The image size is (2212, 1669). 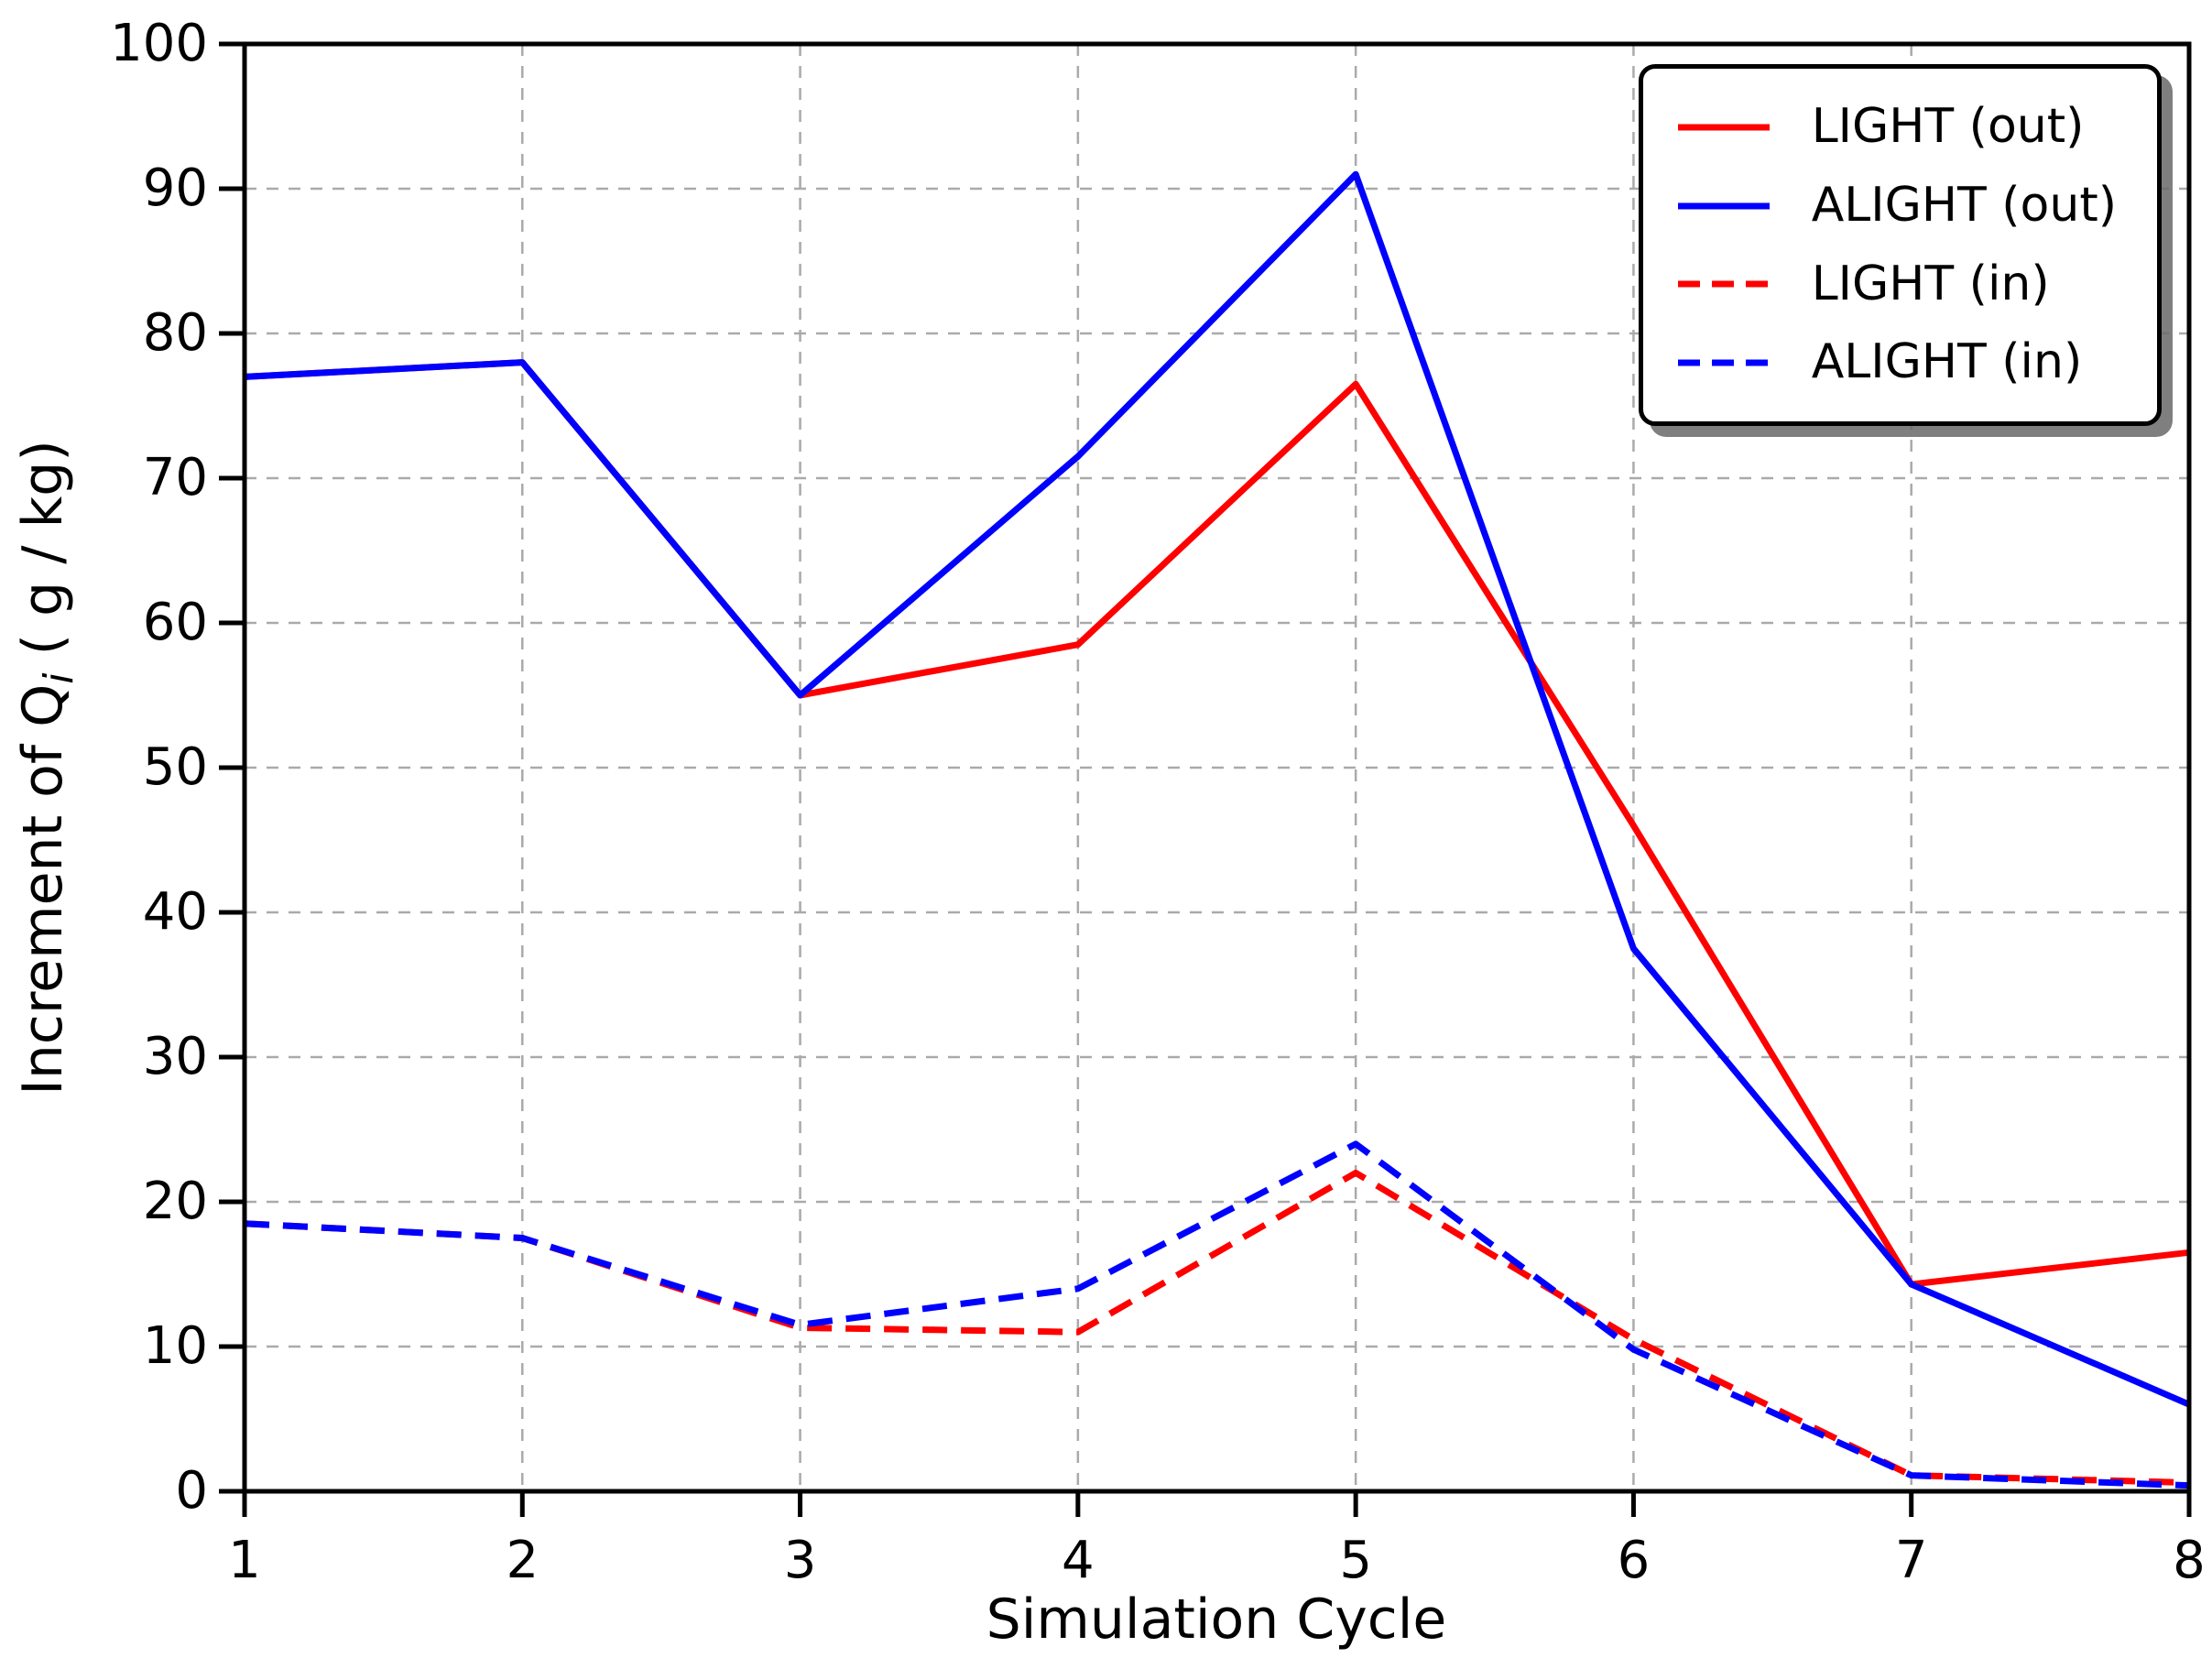 I want to click on x-tick-label: 7, so click(x=1911, y=1561).